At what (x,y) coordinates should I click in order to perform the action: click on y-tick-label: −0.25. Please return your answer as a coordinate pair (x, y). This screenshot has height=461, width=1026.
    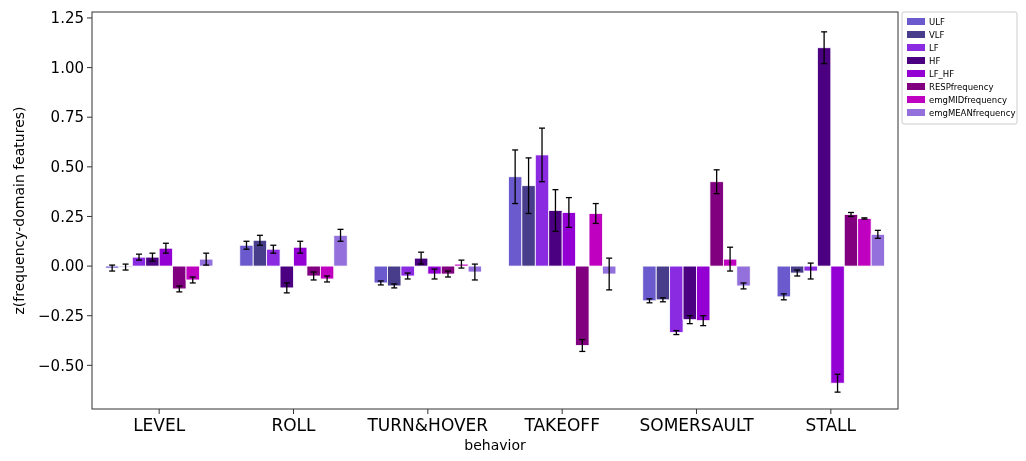
    Looking at the image, I should click on (61, 315).